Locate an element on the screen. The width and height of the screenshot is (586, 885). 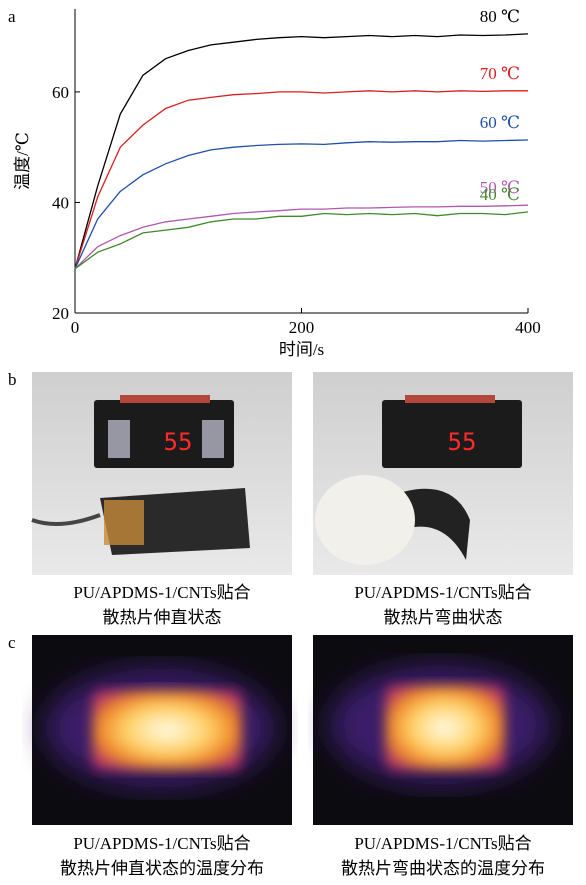
x-tick-label: 0 is located at coordinates (75, 327).